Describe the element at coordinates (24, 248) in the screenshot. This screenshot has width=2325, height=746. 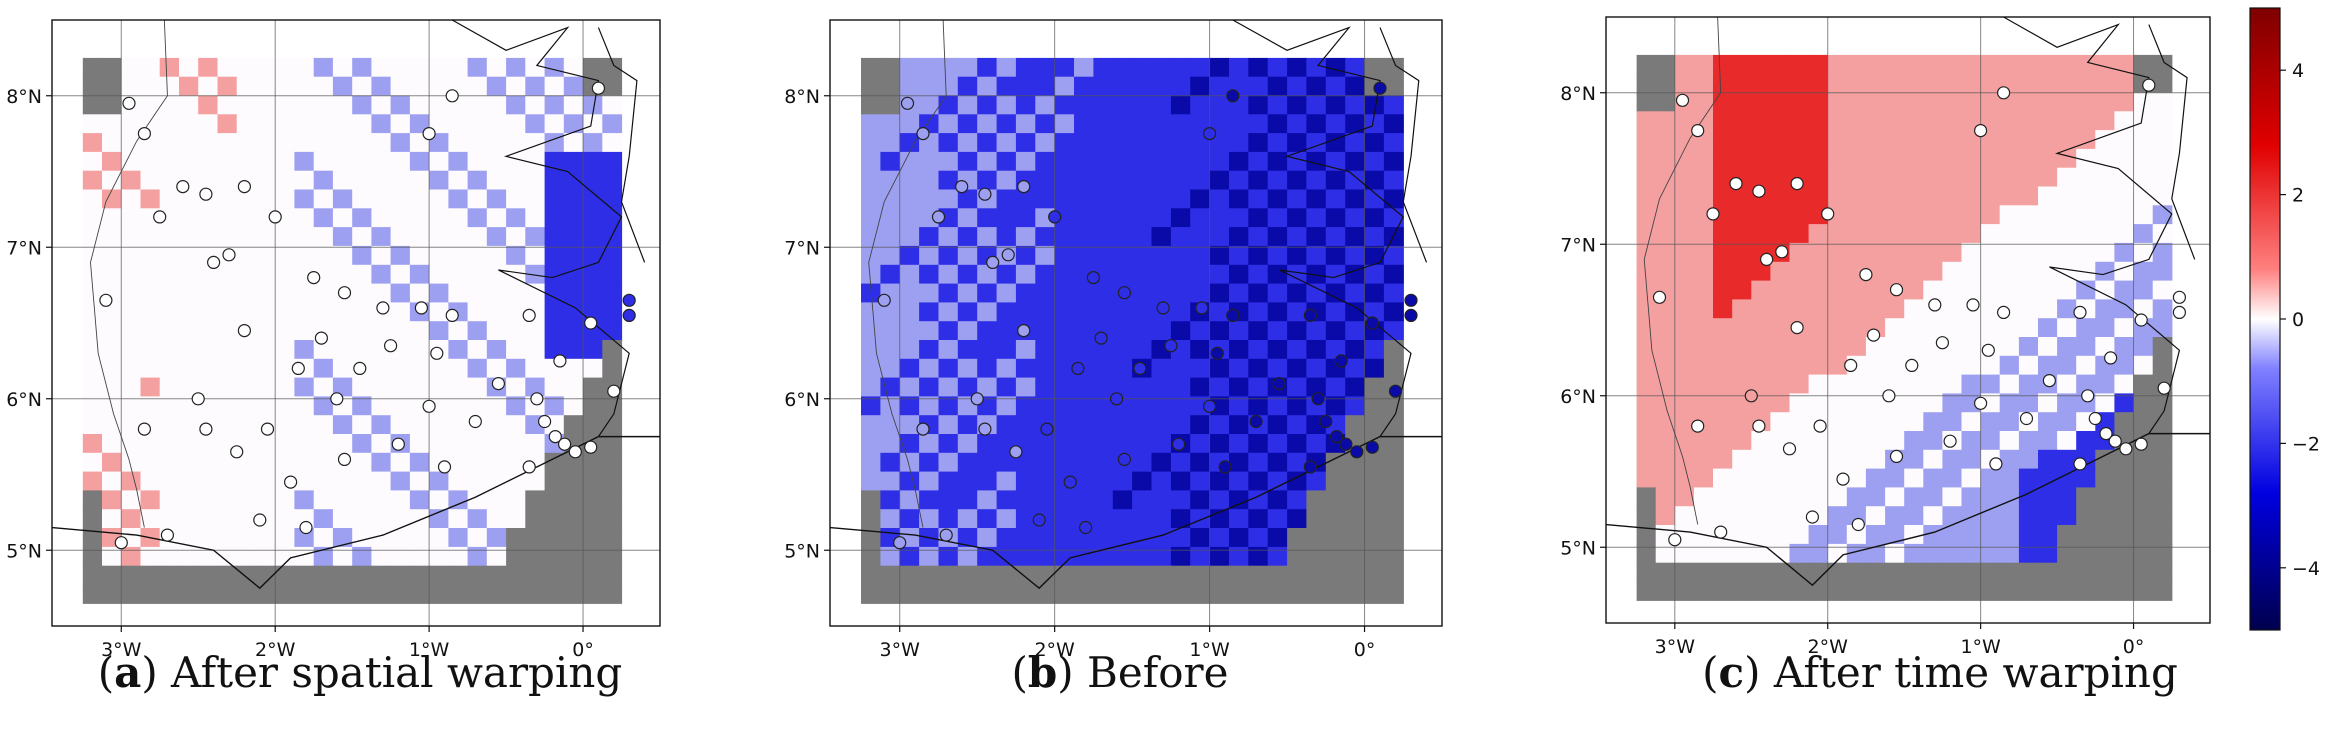
I see `y-tick-label: 7°N` at that location.